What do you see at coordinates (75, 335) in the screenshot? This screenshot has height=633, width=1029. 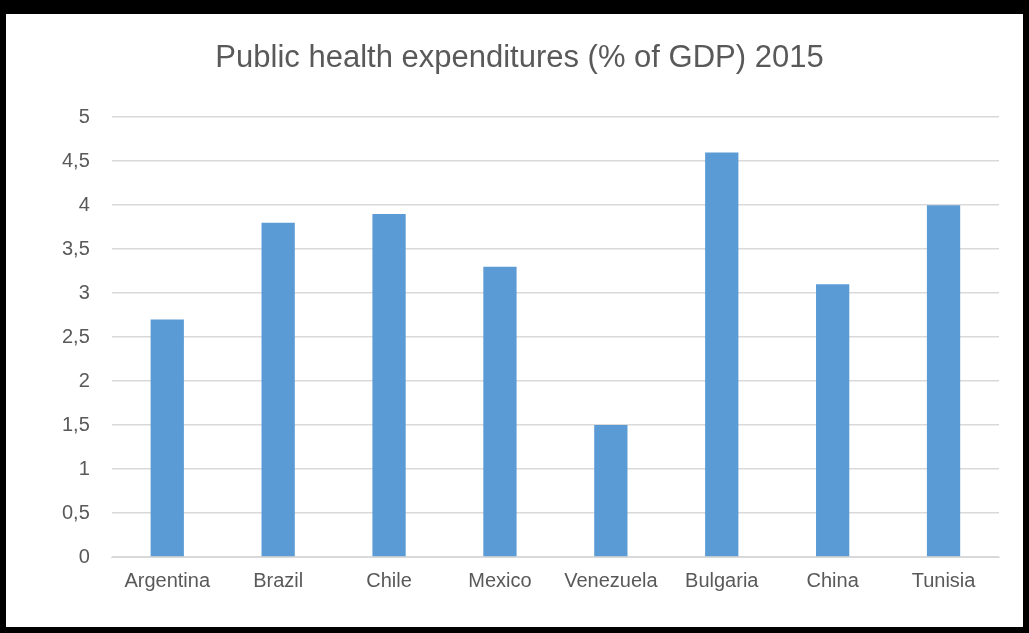 I see `y-tick-label: 2,5` at bounding box center [75, 335].